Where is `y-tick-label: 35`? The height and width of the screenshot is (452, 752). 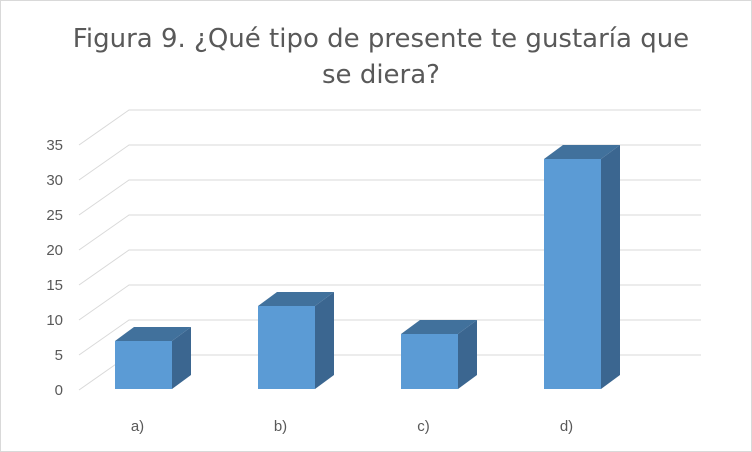 y-tick-label: 35 is located at coordinates (54, 145).